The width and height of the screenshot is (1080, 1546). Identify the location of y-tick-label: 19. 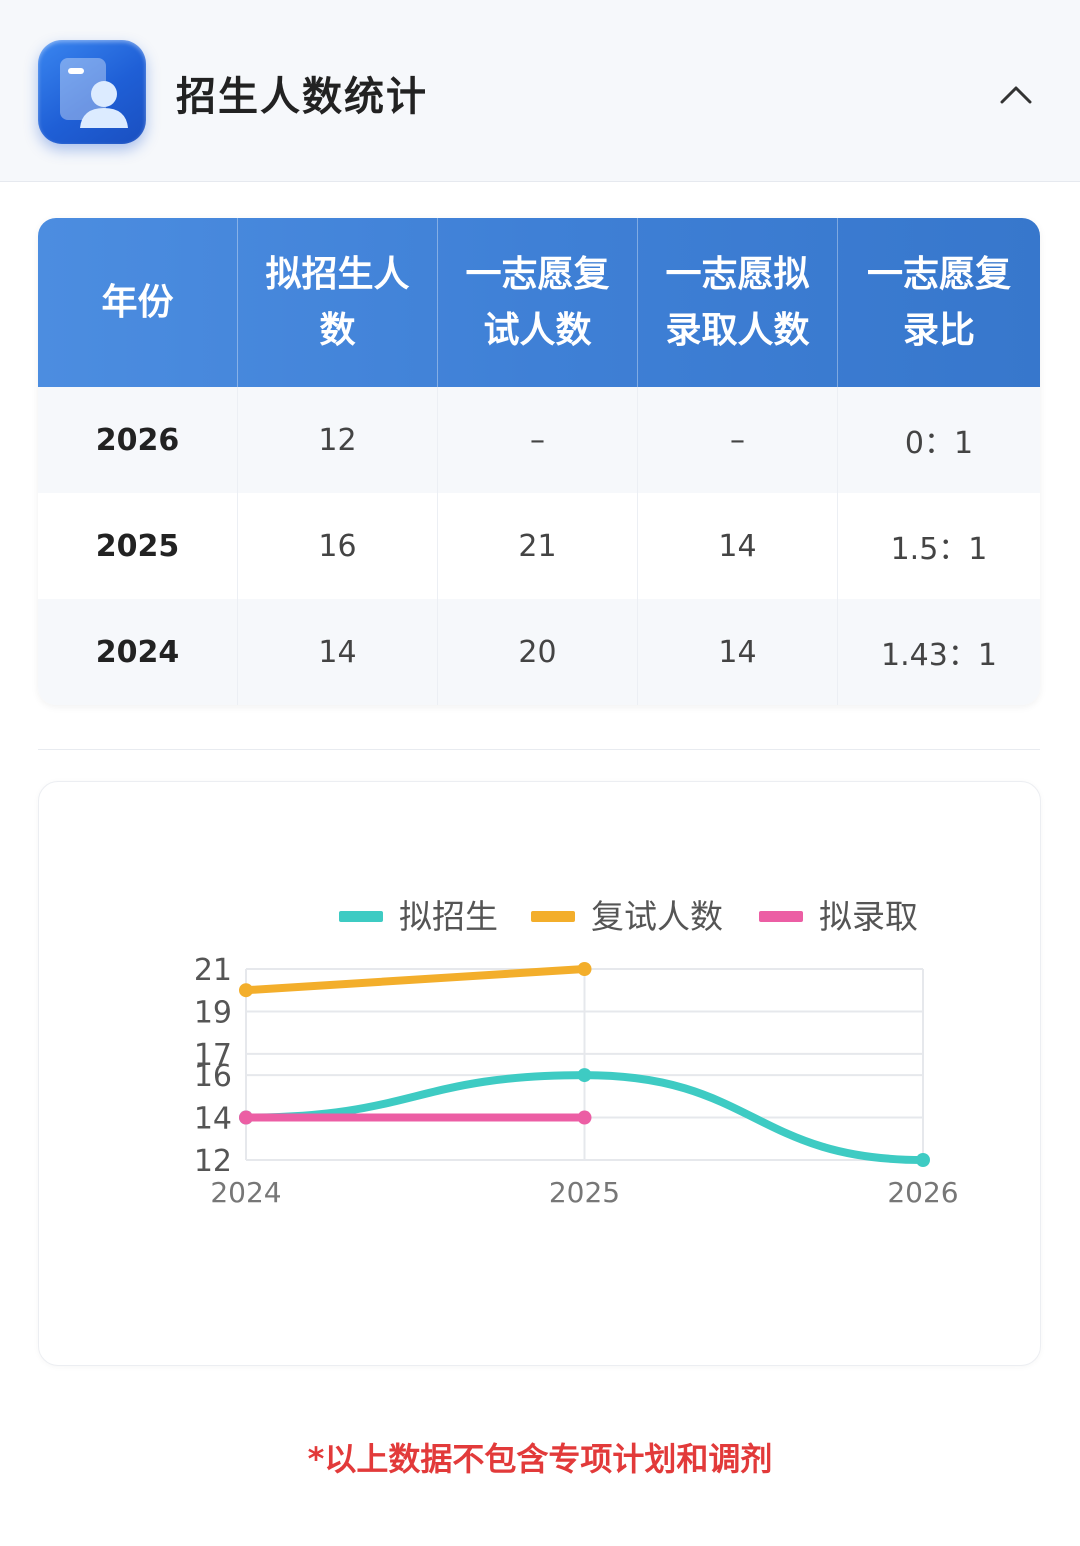
(213, 1012).